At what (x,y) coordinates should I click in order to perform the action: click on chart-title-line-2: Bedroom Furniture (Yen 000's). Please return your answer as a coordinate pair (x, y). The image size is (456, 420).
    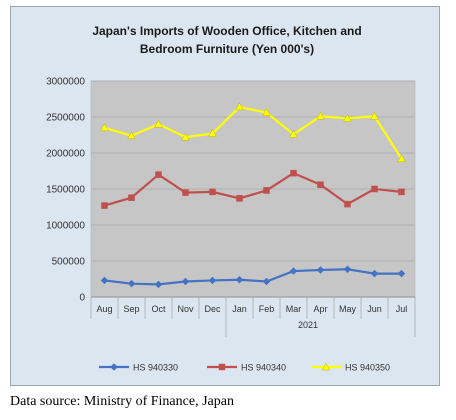
    Looking at the image, I should click on (227, 49).